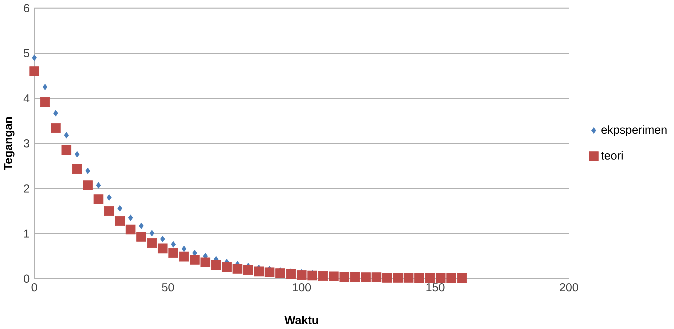 This screenshot has width=674, height=329. I want to click on y-tick-label: 3, so click(27, 144).